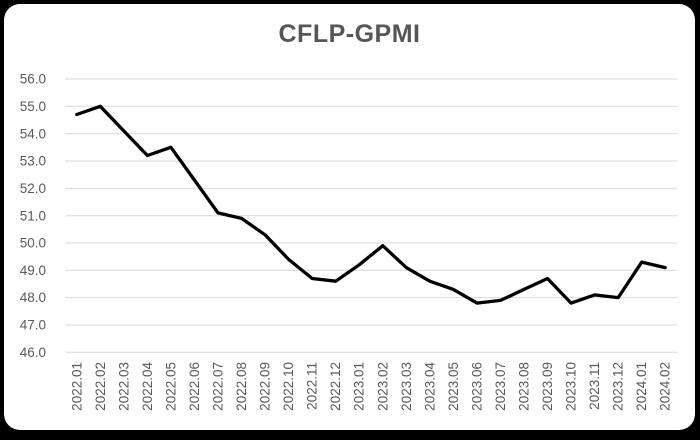 The width and height of the screenshot is (700, 440). I want to click on x-axis-tick-label: 2024.02, so click(665, 386).